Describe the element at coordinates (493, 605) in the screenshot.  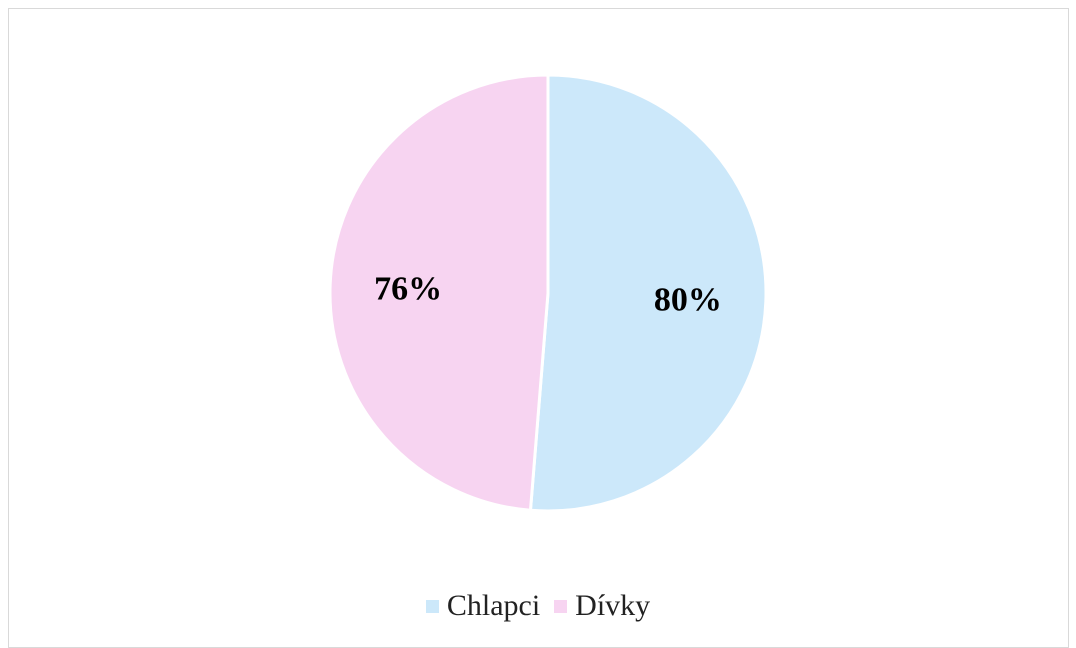
I see `legend-label-chlapci: Chlapci` at that location.